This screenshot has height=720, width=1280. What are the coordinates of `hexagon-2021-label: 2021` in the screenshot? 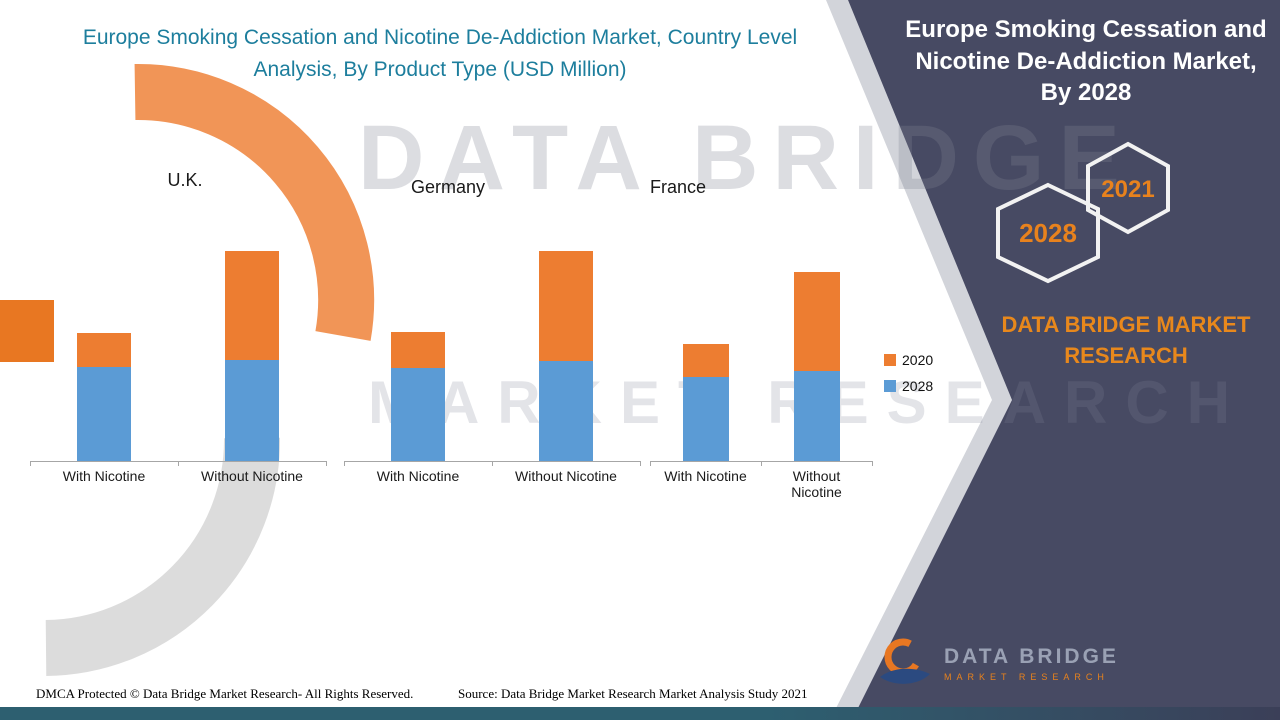 It's located at (1127, 189).